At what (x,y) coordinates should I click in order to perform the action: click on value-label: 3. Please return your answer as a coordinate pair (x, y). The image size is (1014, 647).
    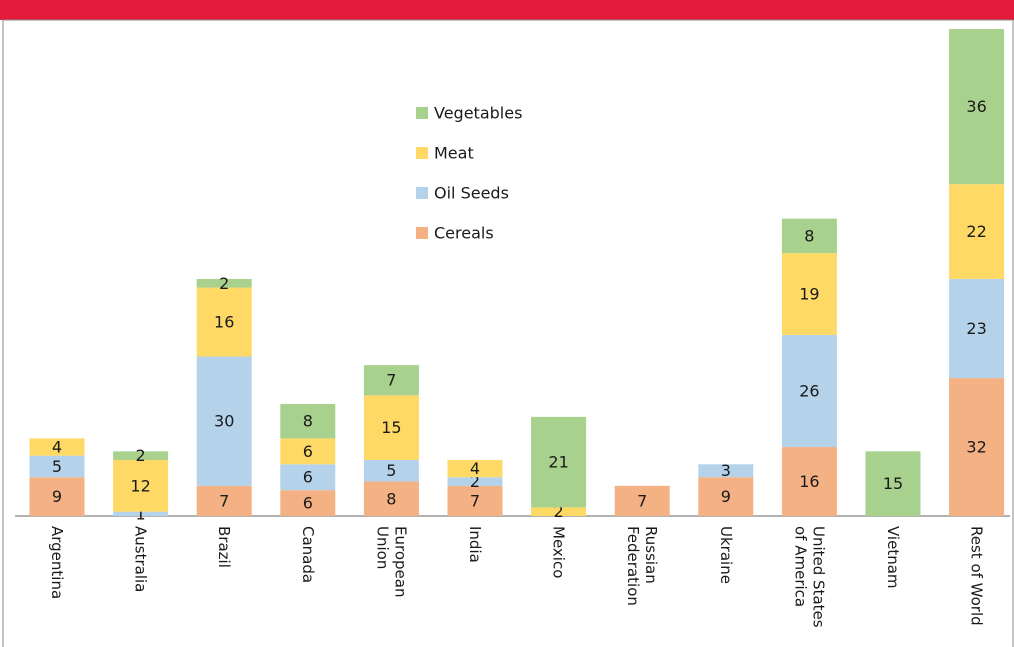
    Looking at the image, I should click on (726, 470).